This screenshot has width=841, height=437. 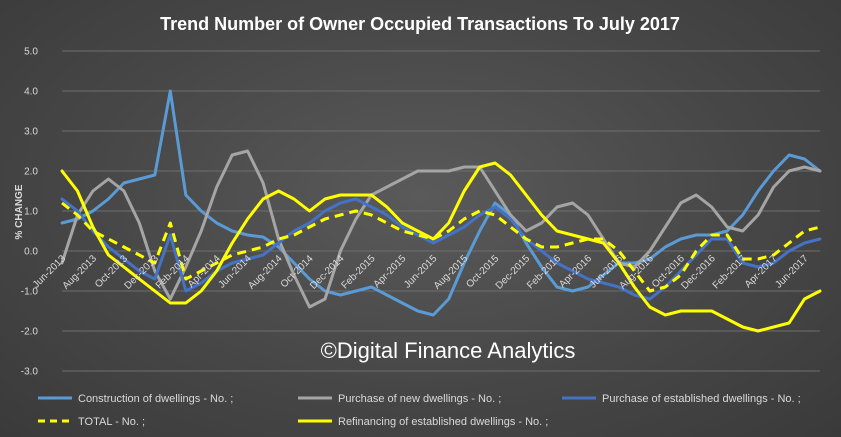 What do you see at coordinates (31, 252) in the screenshot?
I see `y-tick-label: 0.0` at bounding box center [31, 252].